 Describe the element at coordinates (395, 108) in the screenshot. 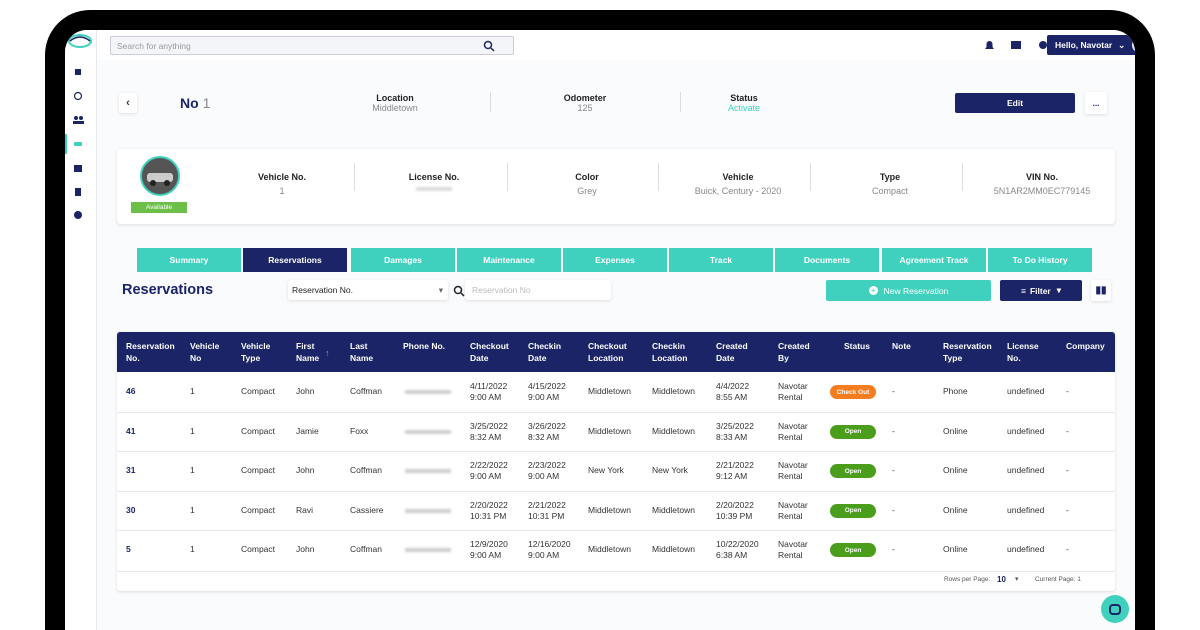

I see `location-value: Middletown` at that location.